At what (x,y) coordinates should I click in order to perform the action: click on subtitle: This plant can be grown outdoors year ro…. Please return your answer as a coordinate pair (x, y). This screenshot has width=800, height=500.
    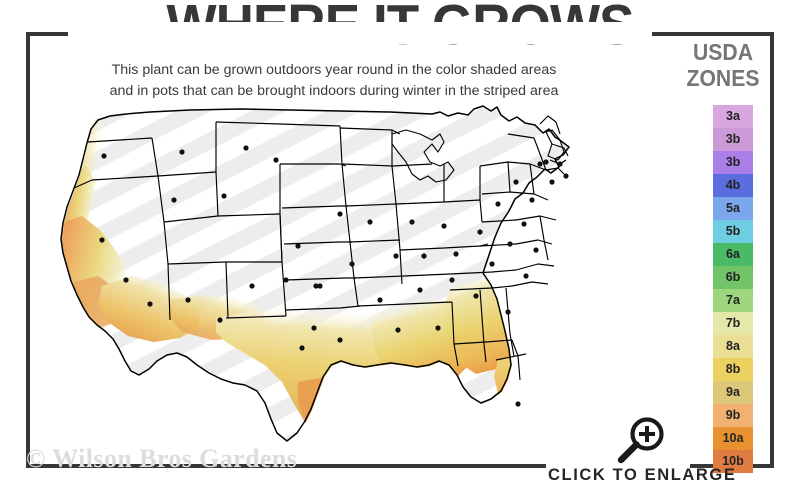
    Looking at the image, I should click on (334, 80).